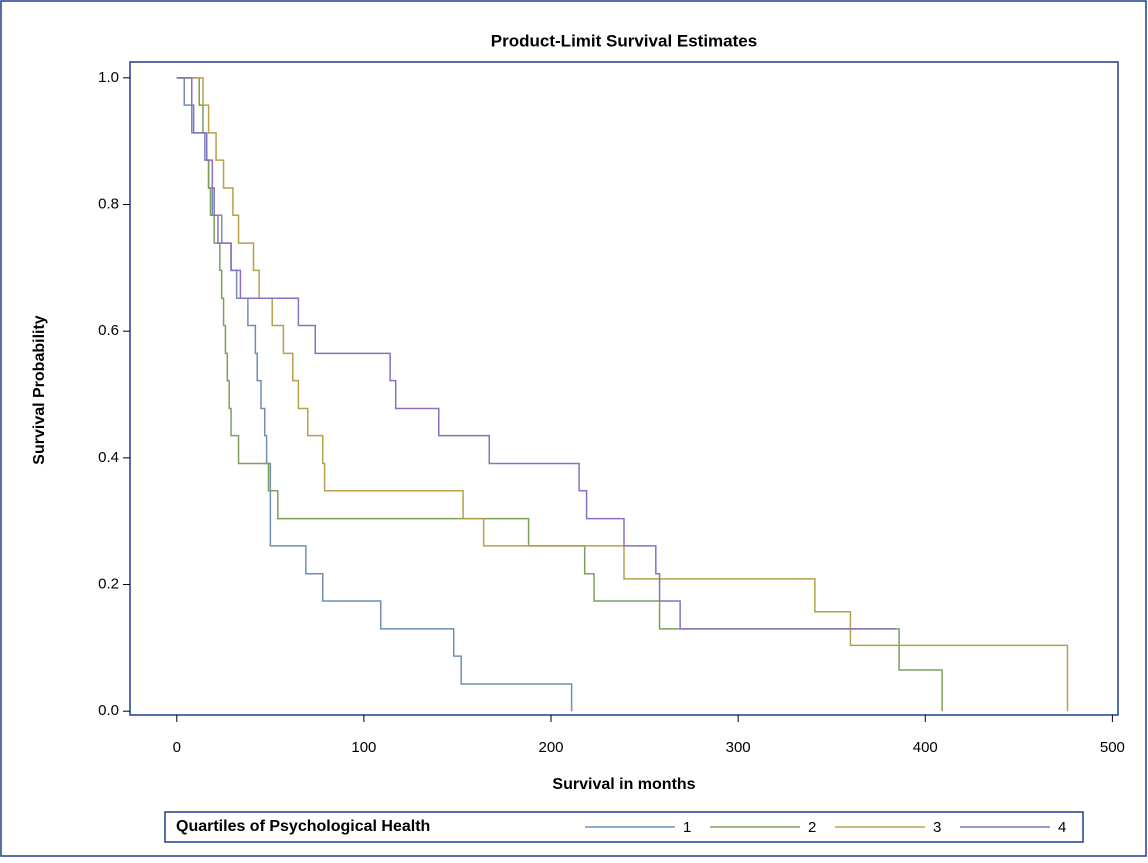 The height and width of the screenshot is (863, 1148). Describe the element at coordinates (363, 747) in the screenshot. I see `x-tick-label: 100` at that location.